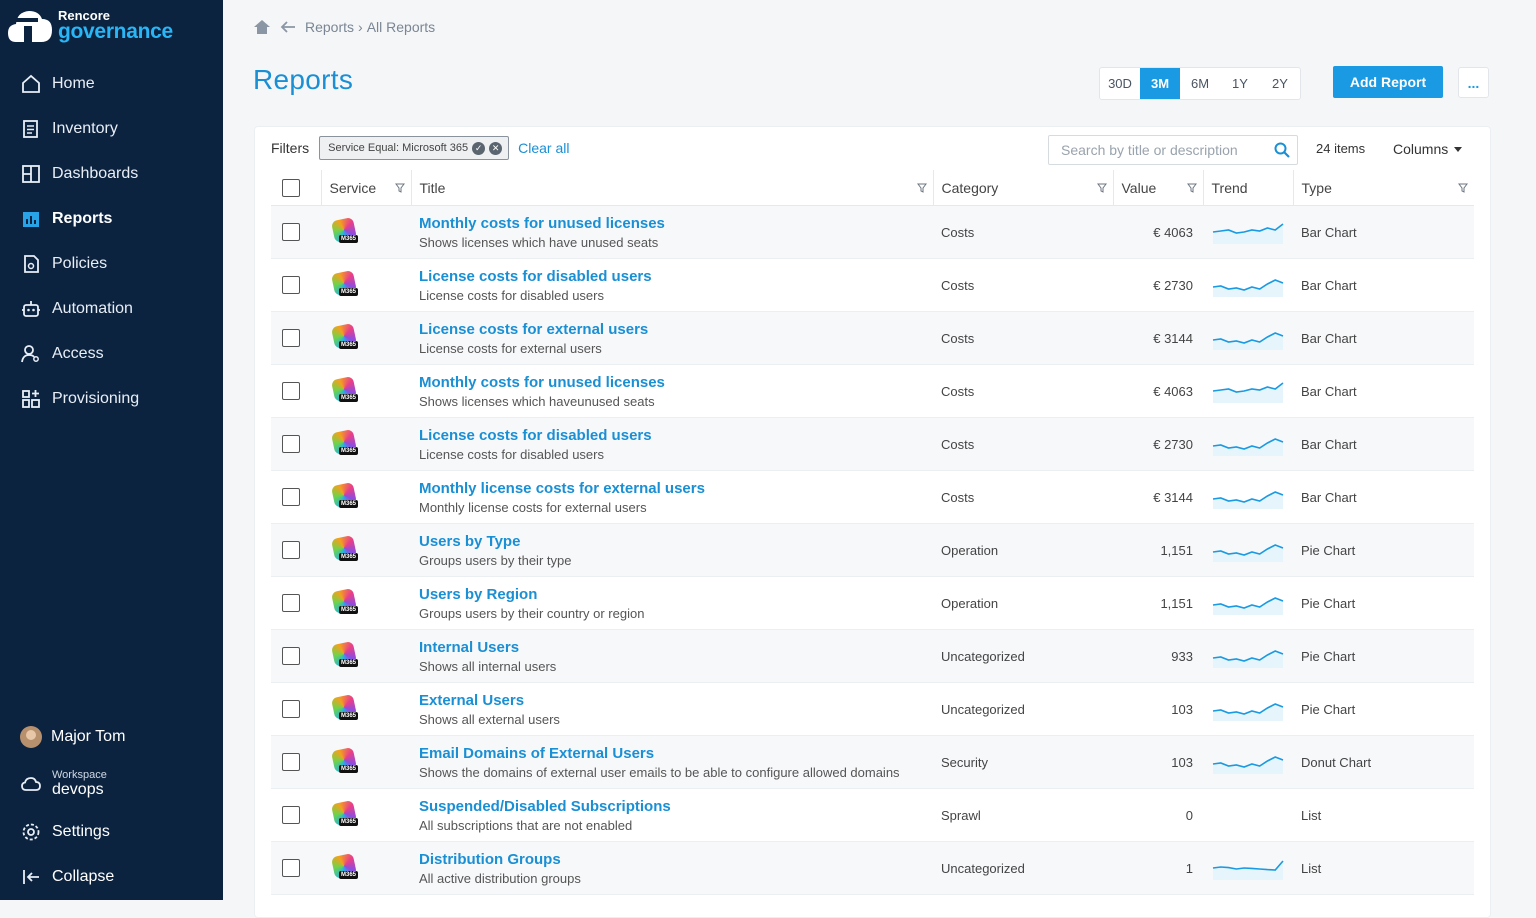 The image size is (1536, 918). I want to click on sidebar-item-automation: Automation, so click(111, 308).